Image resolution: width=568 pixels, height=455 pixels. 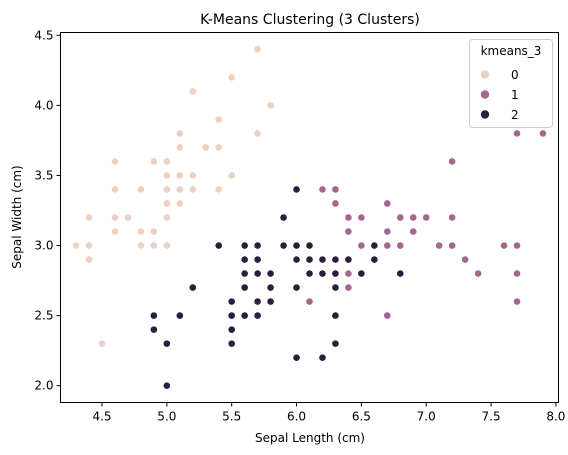 What do you see at coordinates (43, 386) in the screenshot?
I see `y-tick-label: 2.0` at bounding box center [43, 386].